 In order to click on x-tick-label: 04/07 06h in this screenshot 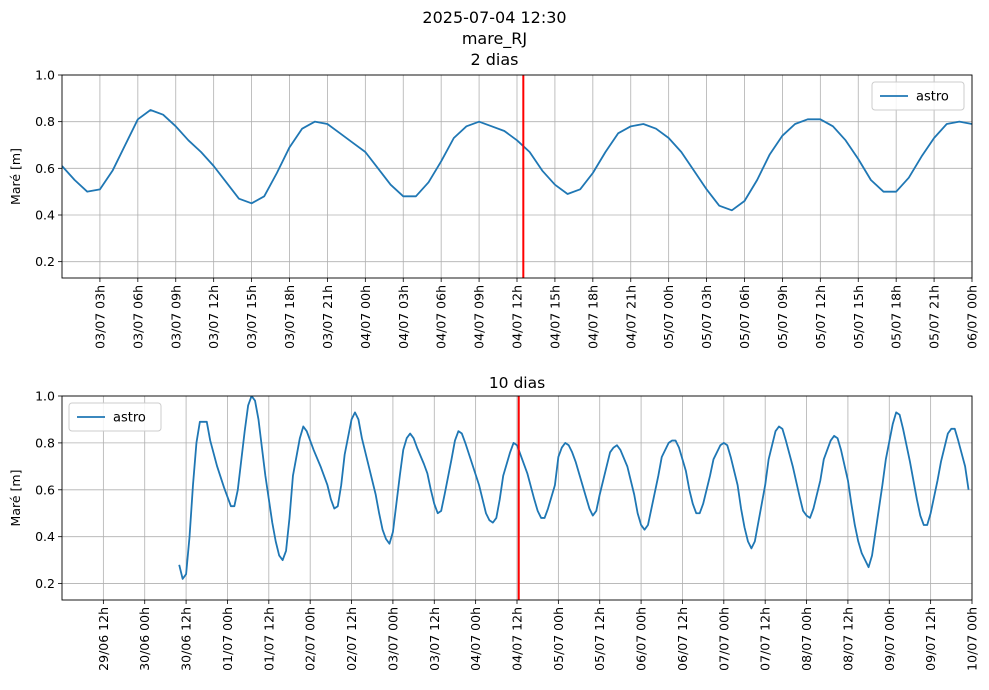, I will do `click(441, 317)`.